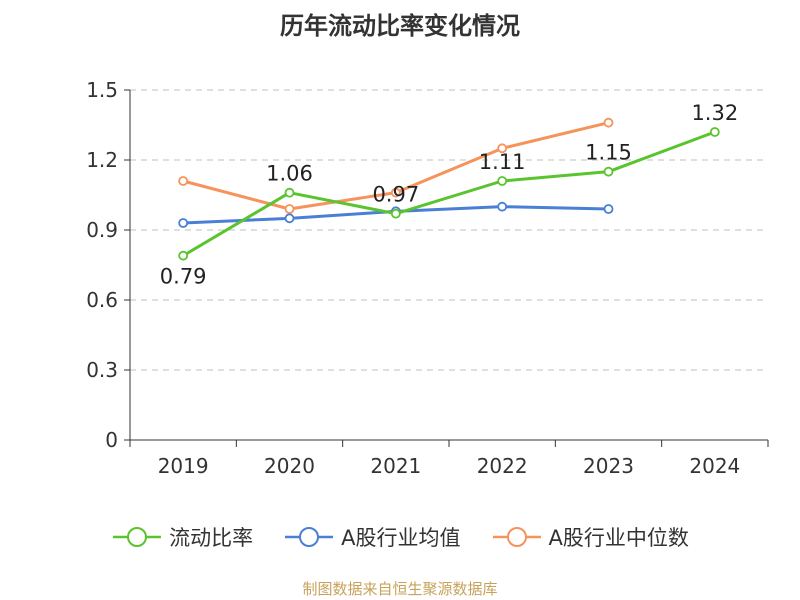 The width and height of the screenshot is (800, 600). What do you see at coordinates (102, 230) in the screenshot?
I see `y-tick-label: 0.9` at bounding box center [102, 230].